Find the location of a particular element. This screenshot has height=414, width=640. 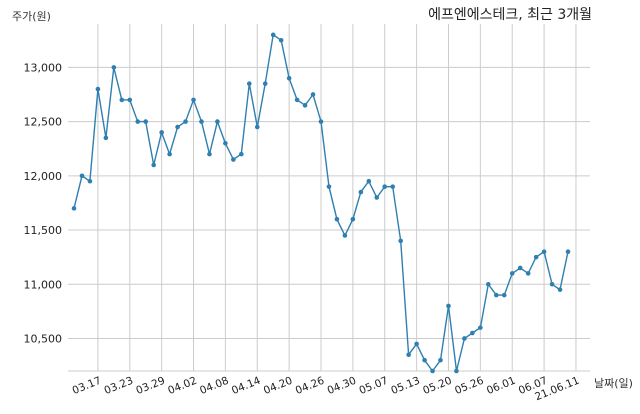

x-tick-label: 05.20 is located at coordinates (437, 386).